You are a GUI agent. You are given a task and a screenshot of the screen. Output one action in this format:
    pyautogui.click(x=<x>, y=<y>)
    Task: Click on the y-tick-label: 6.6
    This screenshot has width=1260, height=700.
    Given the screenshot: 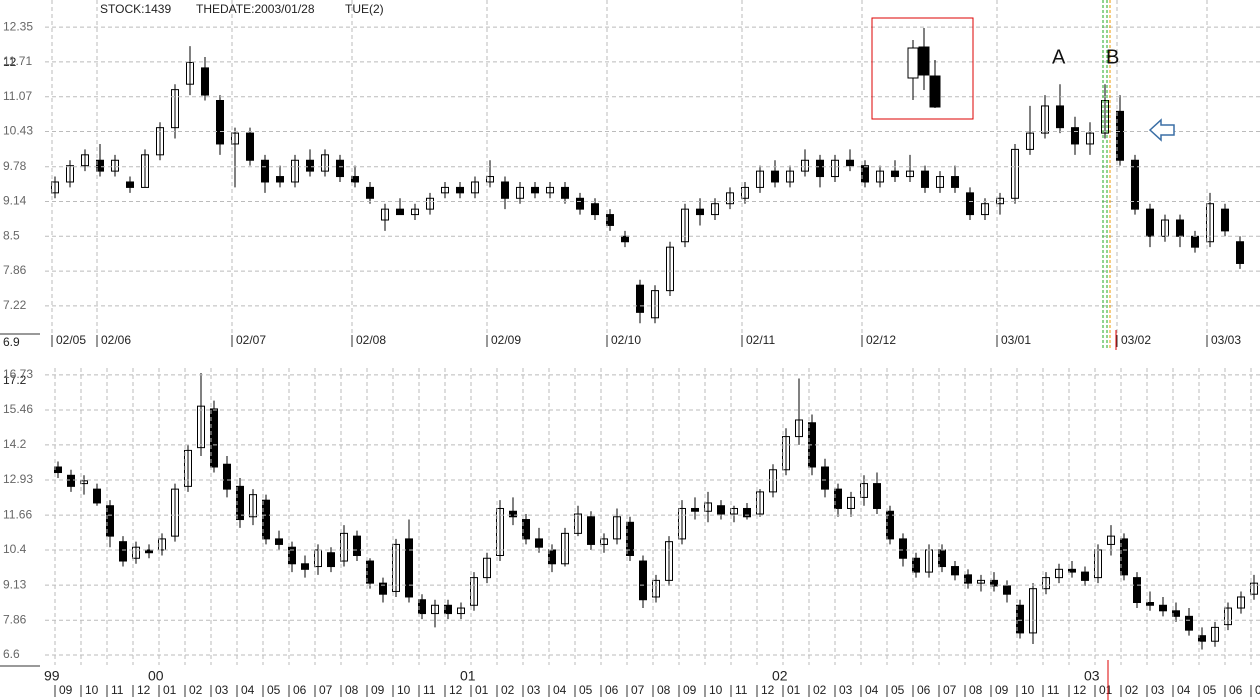 What is the action you would take?
    pyautogui.click(x=11, y=654)
    